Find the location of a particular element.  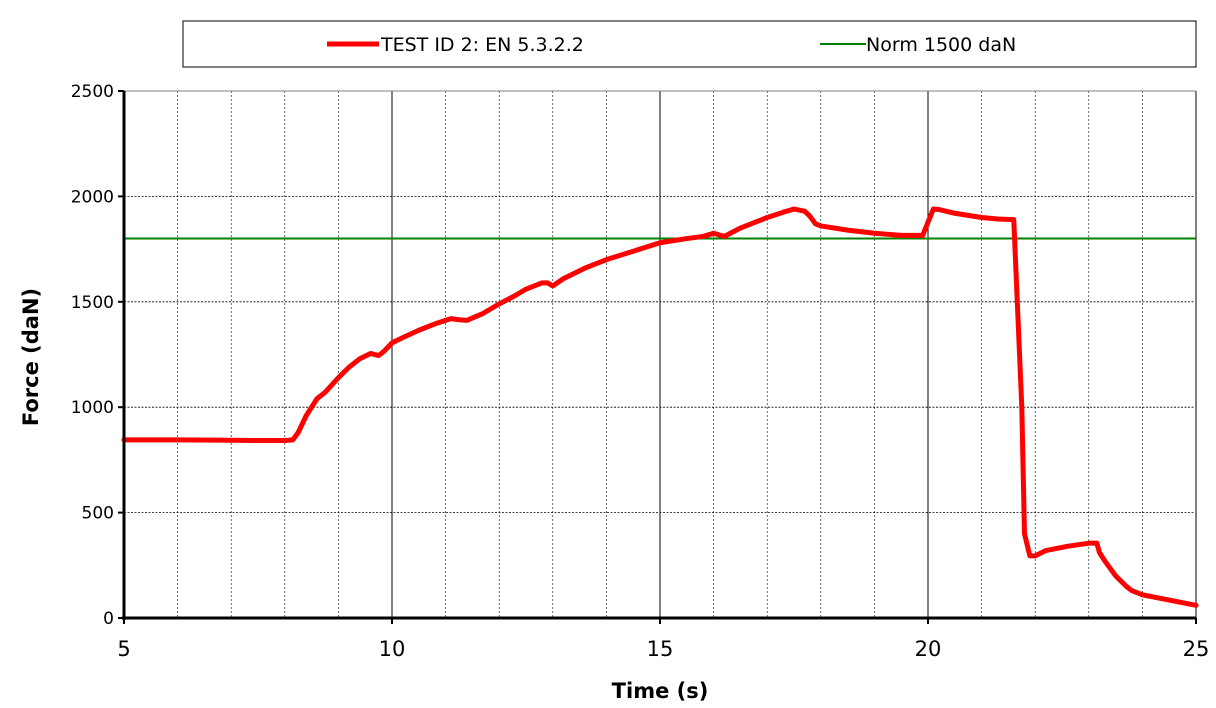

x-tick-label: 15 is located at coordinates (660, 649).